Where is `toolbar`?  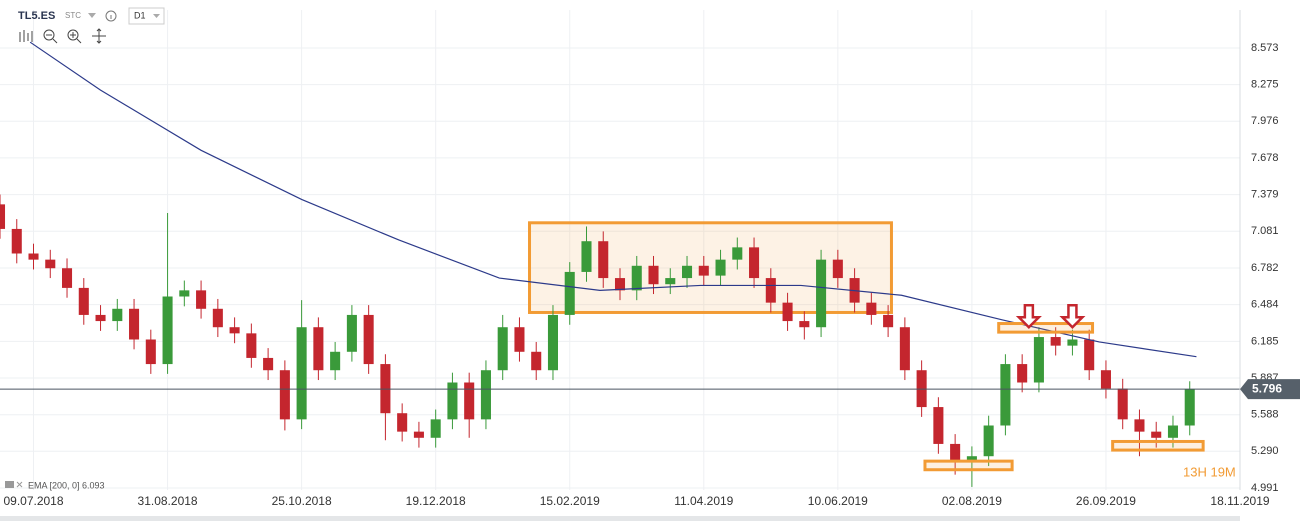 toolbar is located at coordinates (62, 36).